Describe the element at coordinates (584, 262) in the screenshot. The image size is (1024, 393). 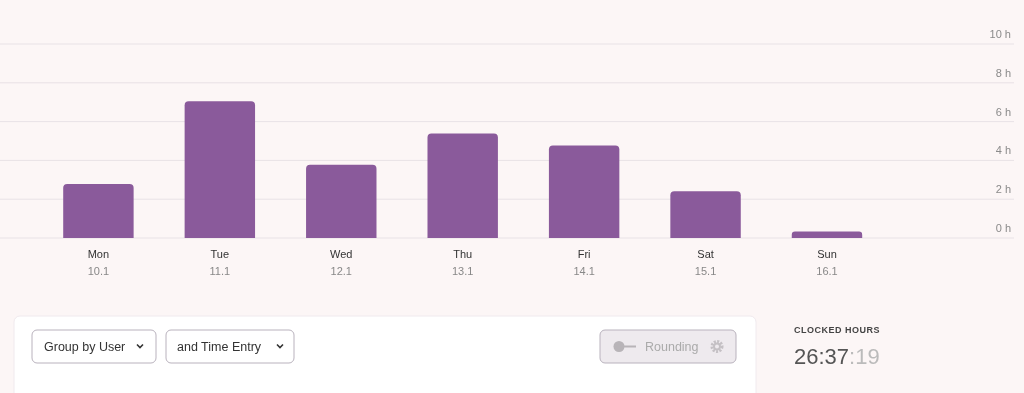
I see `x-tick-label: Fri 14.1` at that location.